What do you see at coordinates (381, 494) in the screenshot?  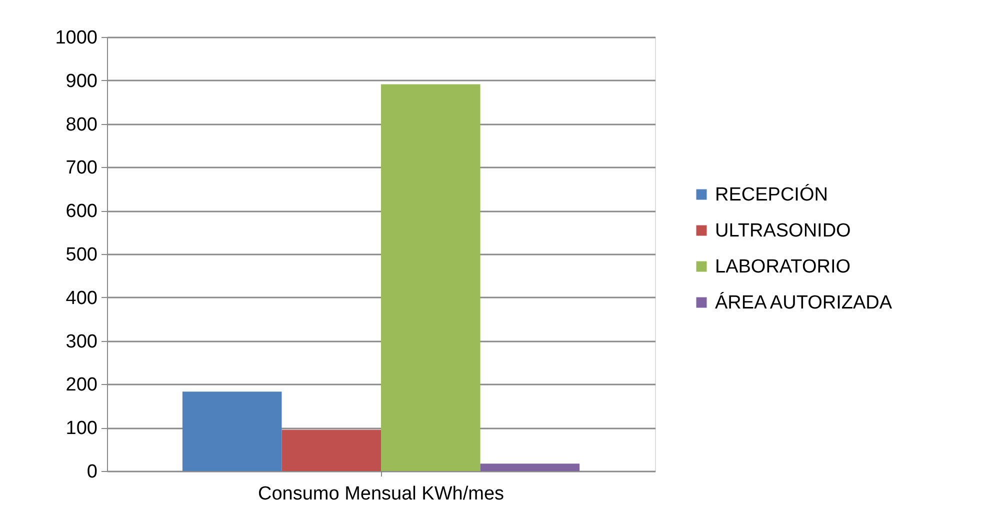 I see `x-tick-label: Consumo Mensual KWh/mes` at bounding box center [381, 494].